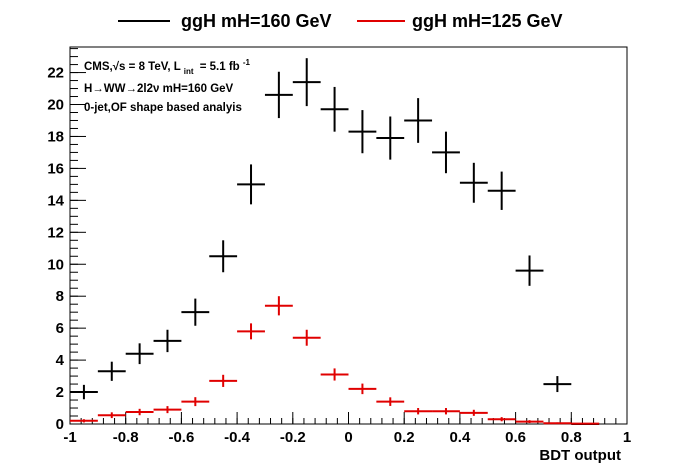 This screenshot has height=472, width=696. Describe the element at coordinates (132, 66) in the screenshot. I see `annotation-cms-energy: CMS,√s = 8 TeV, L` at that location.